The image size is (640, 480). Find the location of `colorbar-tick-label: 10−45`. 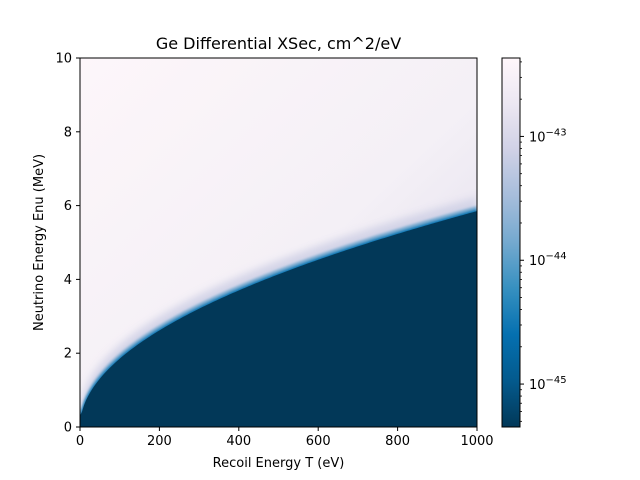

colorbar-tick-label: 10−45 is located at coordinates (548, 384).